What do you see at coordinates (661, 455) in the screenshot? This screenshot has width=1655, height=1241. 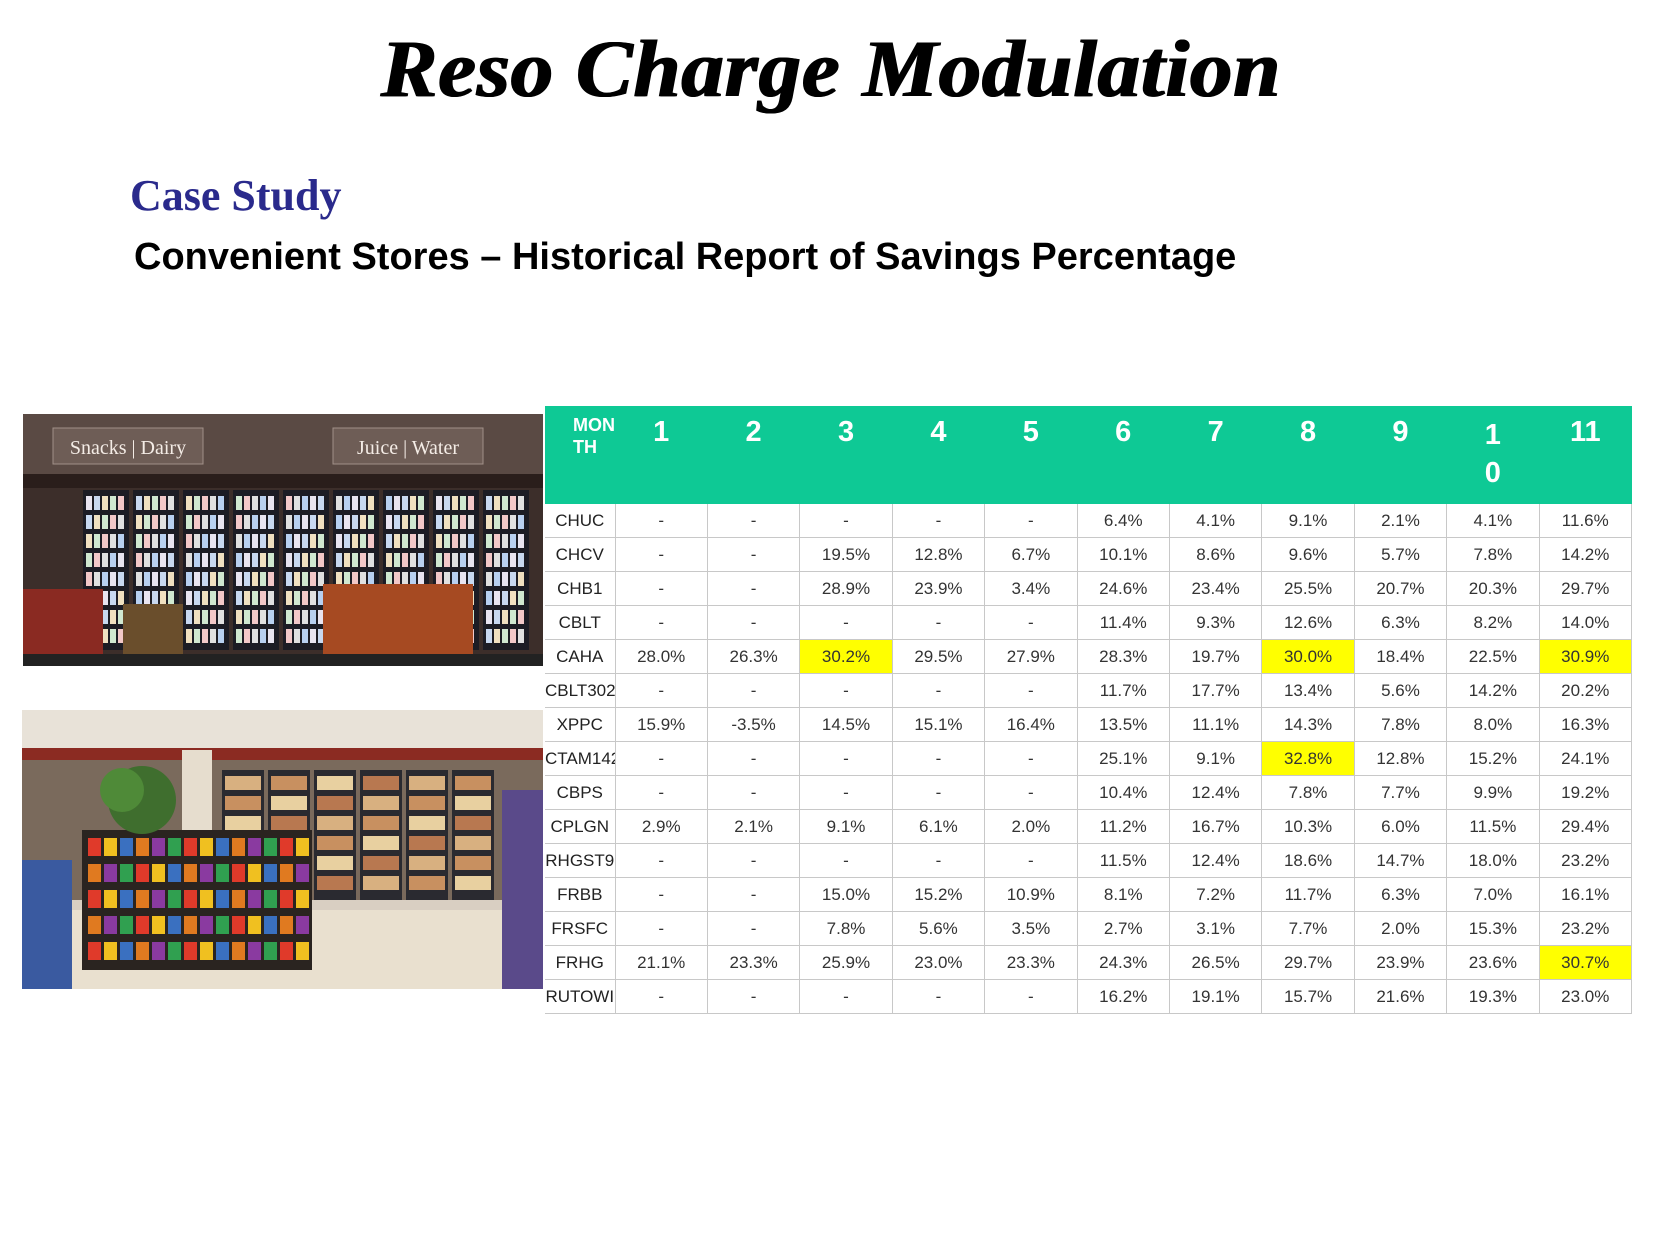 I see `month-1: 1` at bounding box center [661, 455].